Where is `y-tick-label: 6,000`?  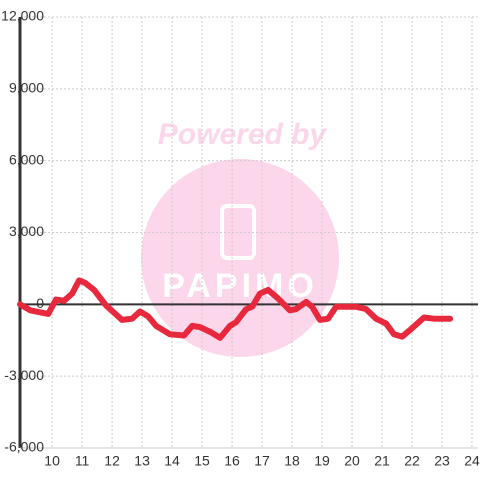
y-tick-label: 6,000 is located at coordinates (26, 159).